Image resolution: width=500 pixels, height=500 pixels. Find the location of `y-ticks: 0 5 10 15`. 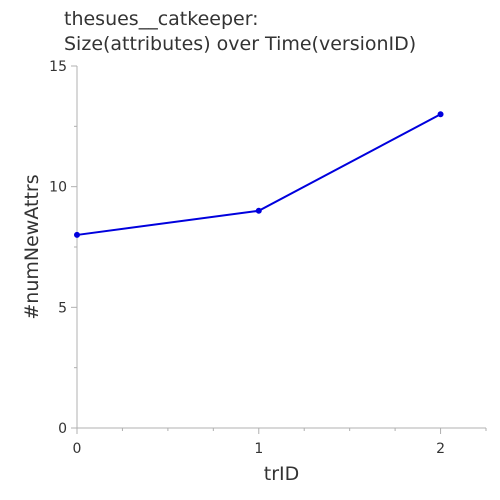

y-ticks: 0 5 10 15 is located at coordinates (63, 248).